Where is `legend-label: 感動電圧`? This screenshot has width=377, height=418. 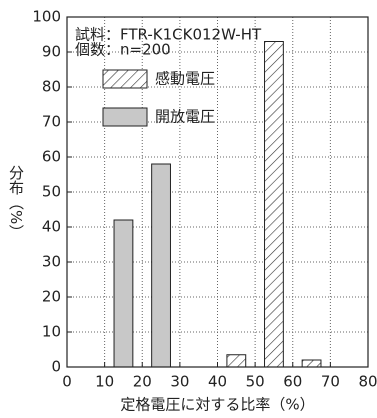 legend-label: 感動電圧 is located at coordinates (185, 79).